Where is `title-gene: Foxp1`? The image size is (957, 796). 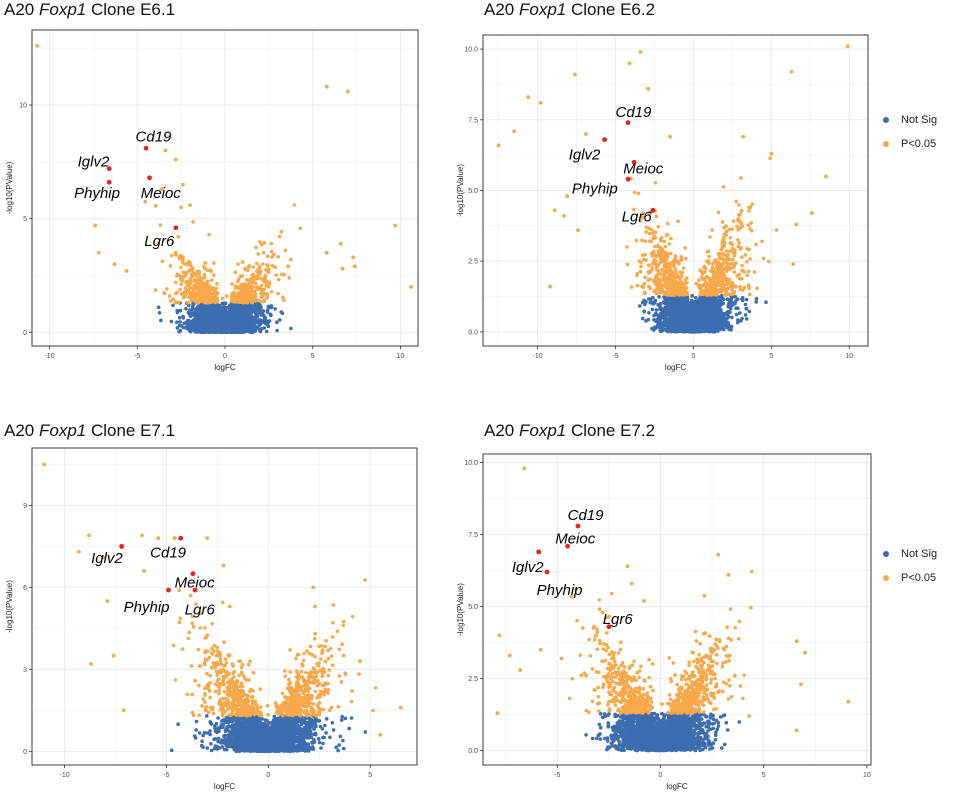
title-gene: Foxp1 is located at coordinates (542, 430).